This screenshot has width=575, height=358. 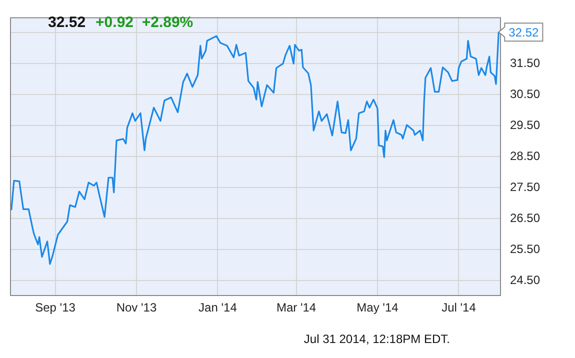 What do you see at coordinates (525, 125) in the screenshot?
I see `y-tick-label: 29.50` at bounding box center [525, 125].